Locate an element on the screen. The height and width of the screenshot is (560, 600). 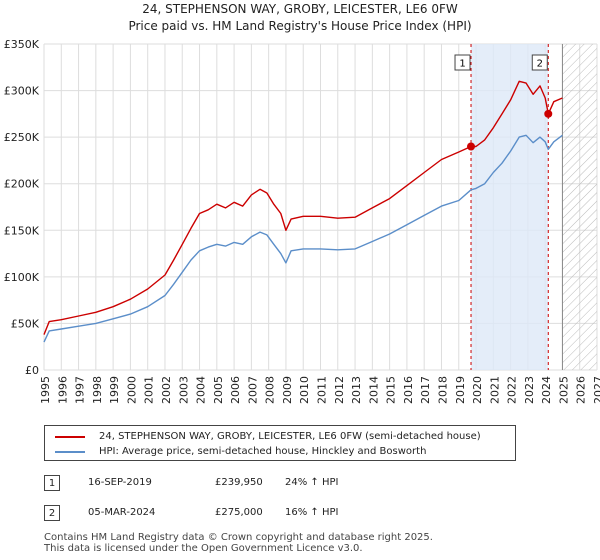
x-tick-label: 1996 is located at coordinates (62, 390).